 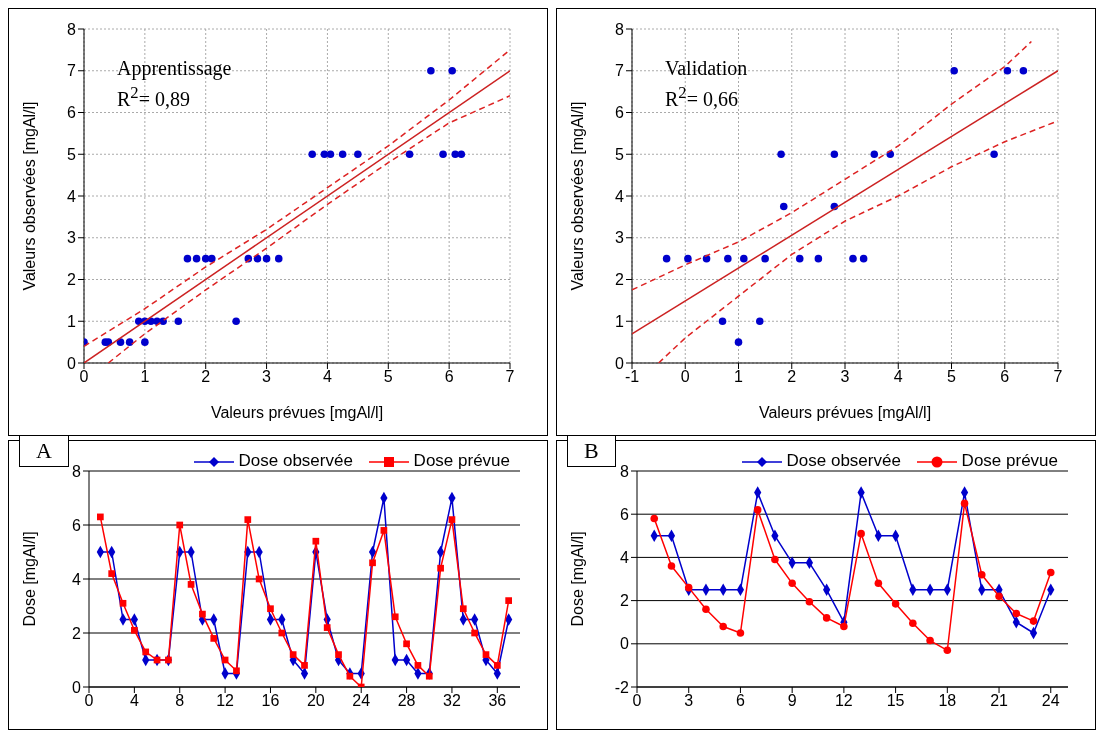 What do you see at coordinates (706, 68) in the screenshot?
I see `annotation: Validation` at bounding box center [706, 68].